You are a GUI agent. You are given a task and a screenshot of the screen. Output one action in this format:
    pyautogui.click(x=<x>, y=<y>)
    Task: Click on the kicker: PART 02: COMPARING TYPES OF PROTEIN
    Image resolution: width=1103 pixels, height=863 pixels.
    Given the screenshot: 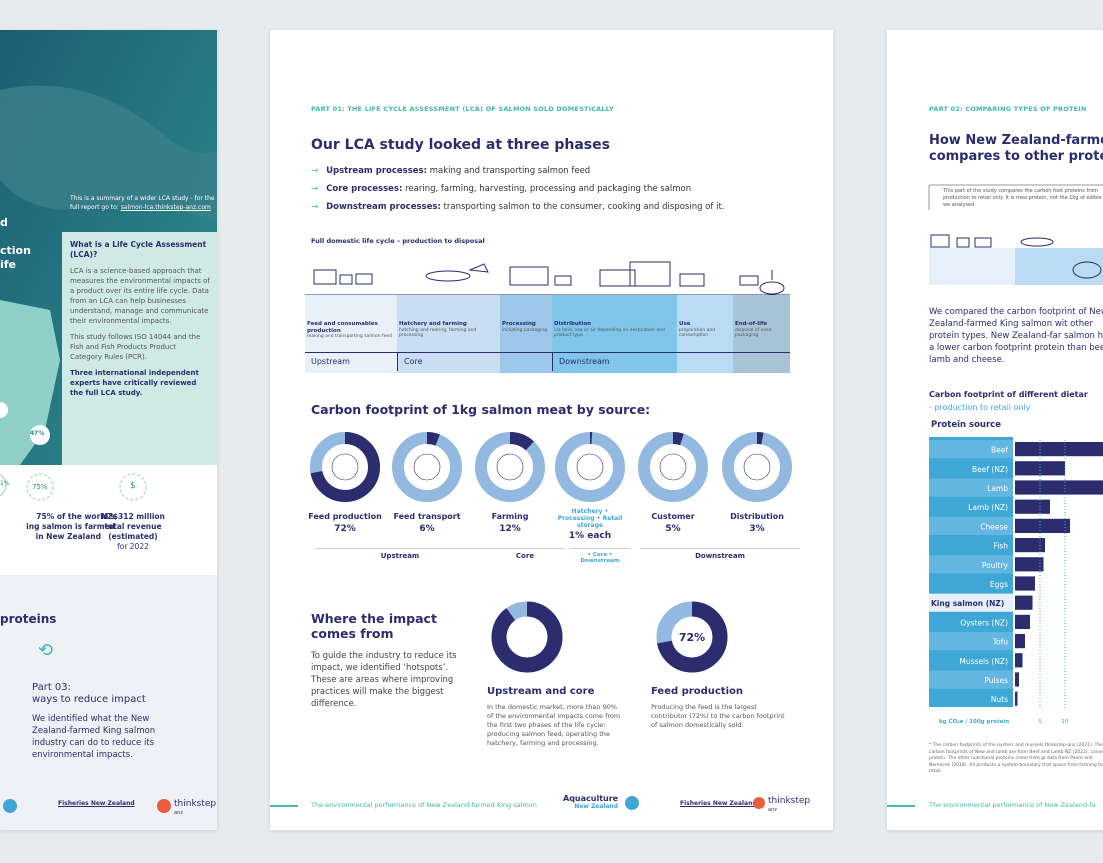 What is the action you would take?
    pyautogui.click(x=1008, y=109)
    